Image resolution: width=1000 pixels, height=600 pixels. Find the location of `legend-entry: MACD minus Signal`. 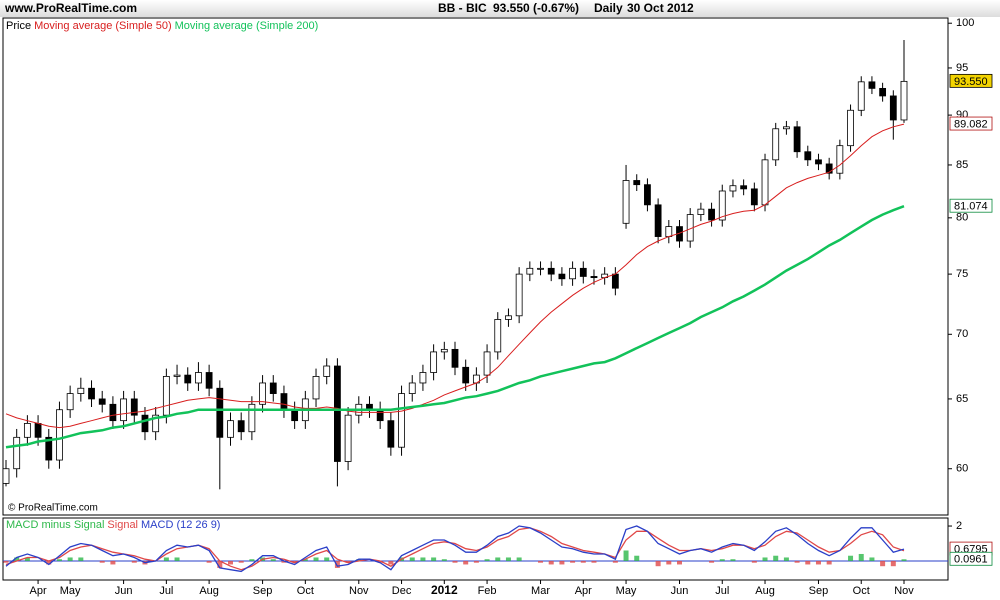

legend-entry: MACD minus Signal is located at coordinates (55, 525).